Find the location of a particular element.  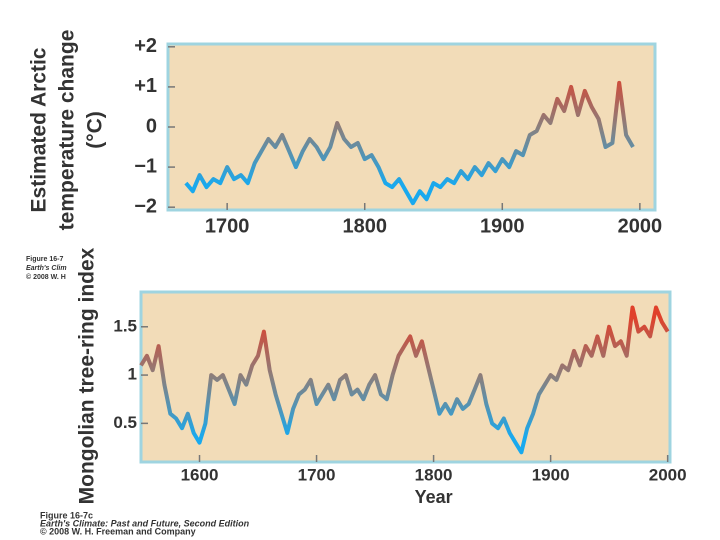

y-tick-label: −2 is located at coordinates (145, 206).